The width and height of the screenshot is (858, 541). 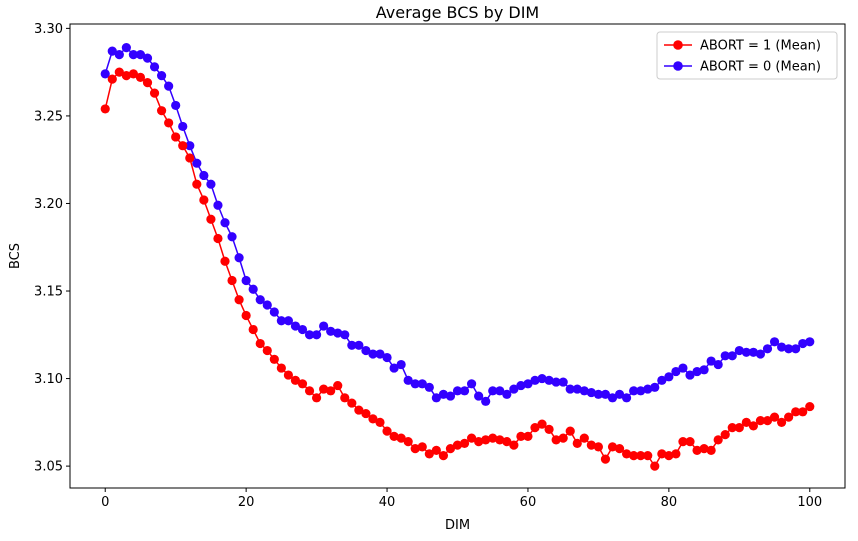 I want to click on x-axis-label: DIM, so click(x=457, y=525).